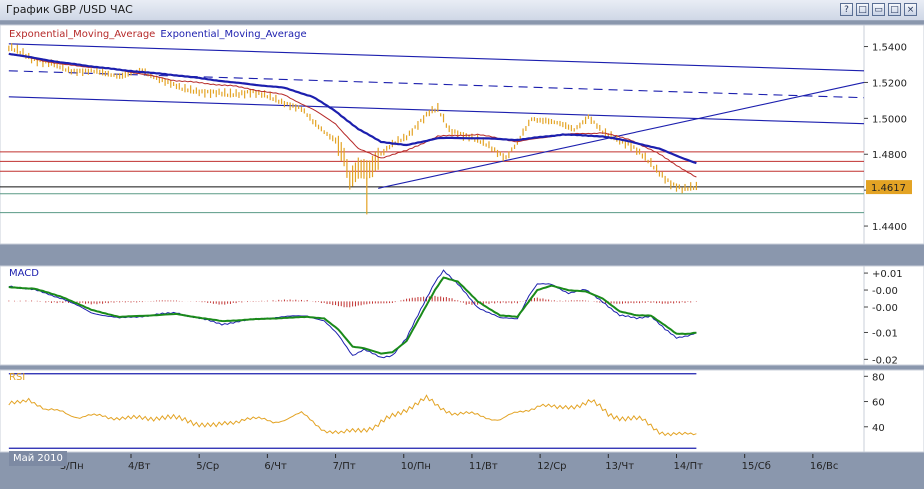 The image size is (924, 489). Describe the element at coordinates (69, 9) in the screenshot. I see `window-title: График GBP /USD ЧАС` at that location.